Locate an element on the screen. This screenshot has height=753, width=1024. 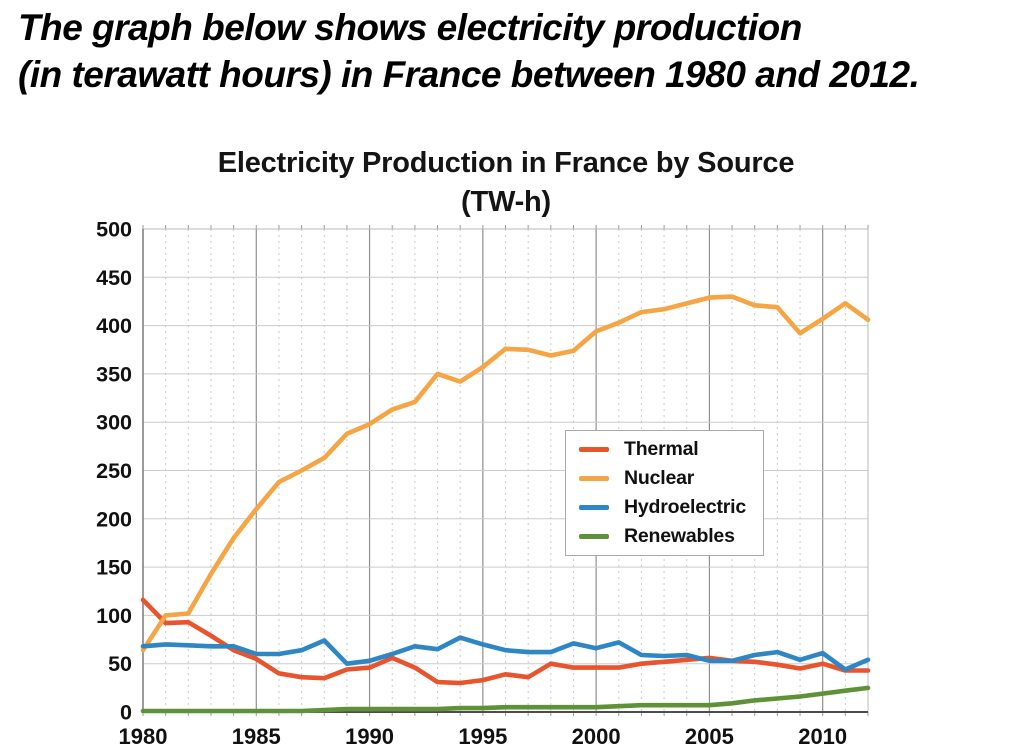
y-tick-label-250: 250 is located at coordinates (114, 471).